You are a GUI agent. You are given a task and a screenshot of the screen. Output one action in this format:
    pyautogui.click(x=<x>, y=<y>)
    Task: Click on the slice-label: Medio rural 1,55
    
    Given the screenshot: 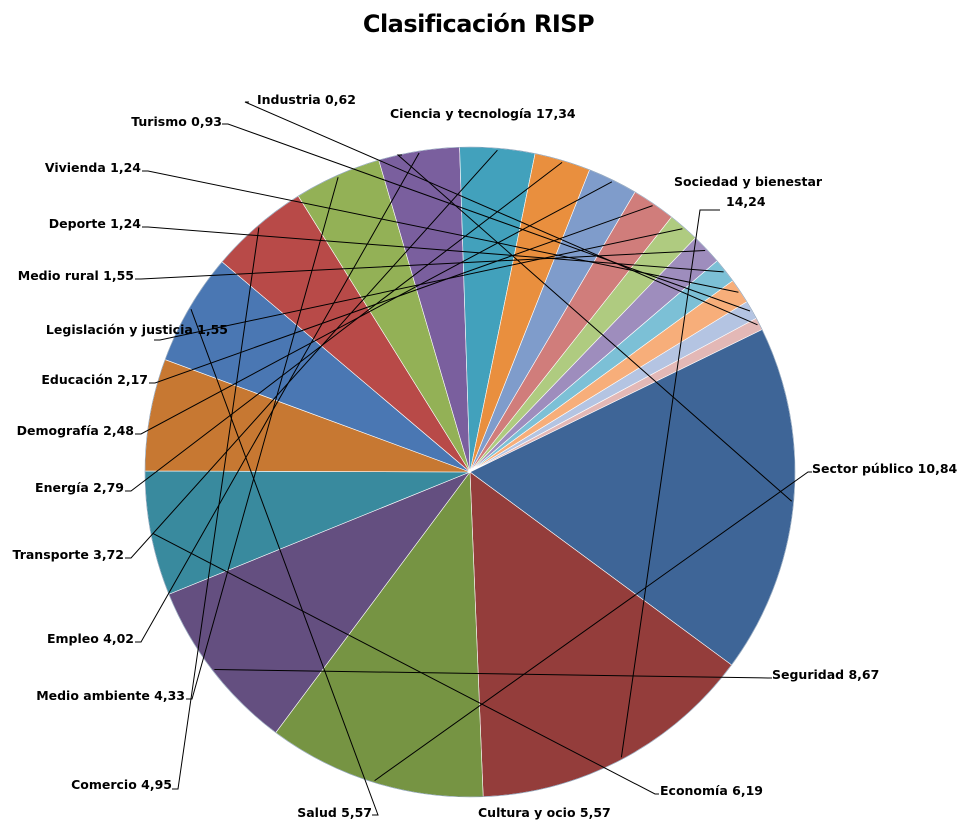 What is the action you would take?
    pyautogui.click(x=76, y=275)
    